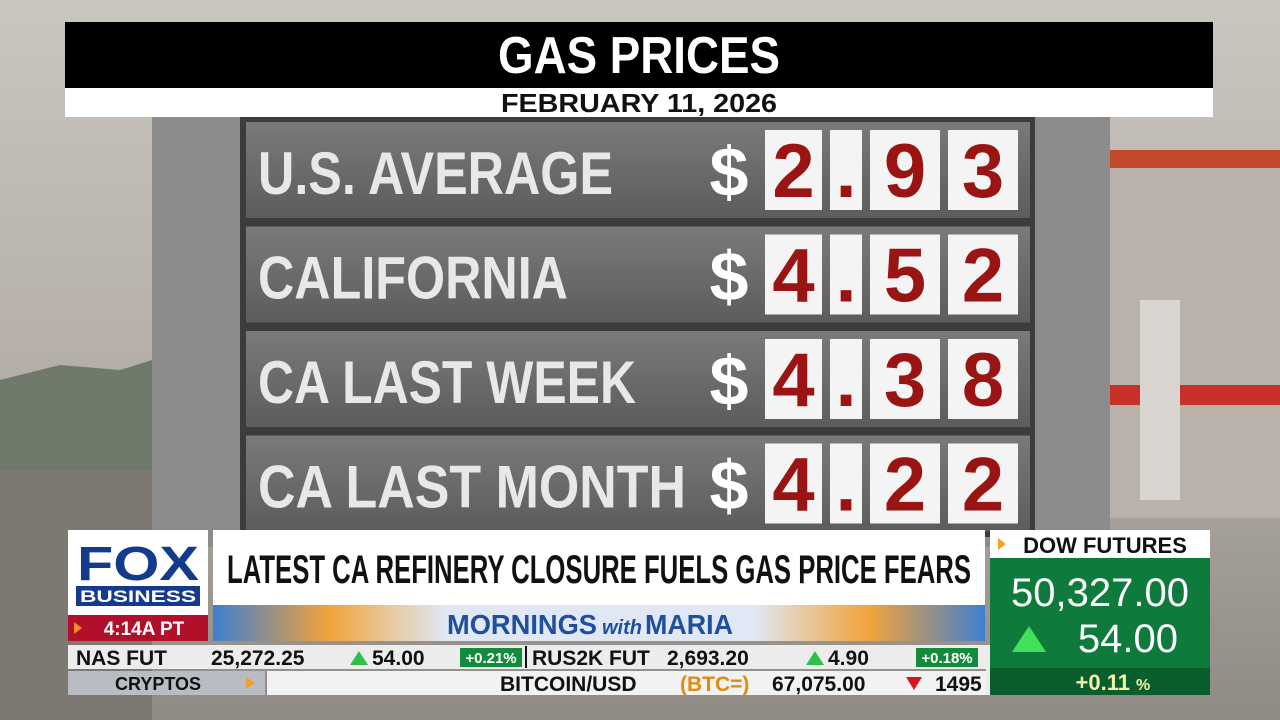 Image resolution: width=1280 pixels, height=720 pixels. I want to click on network-sub: BUSINESS, so click(138, 596).